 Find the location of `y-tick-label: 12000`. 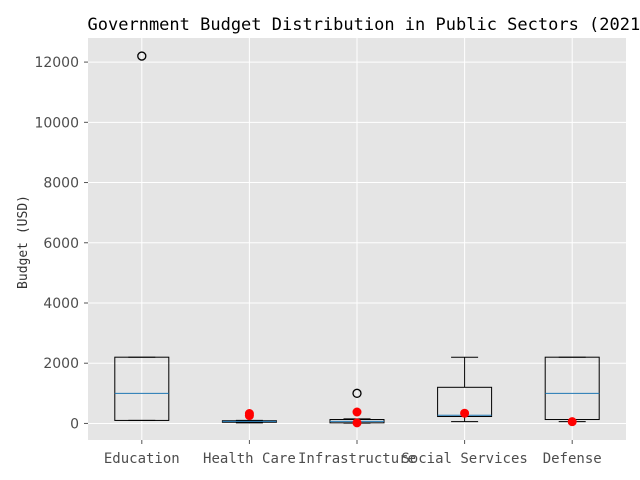

y-tick-label: 12000 is located at coordinates (56, 63).